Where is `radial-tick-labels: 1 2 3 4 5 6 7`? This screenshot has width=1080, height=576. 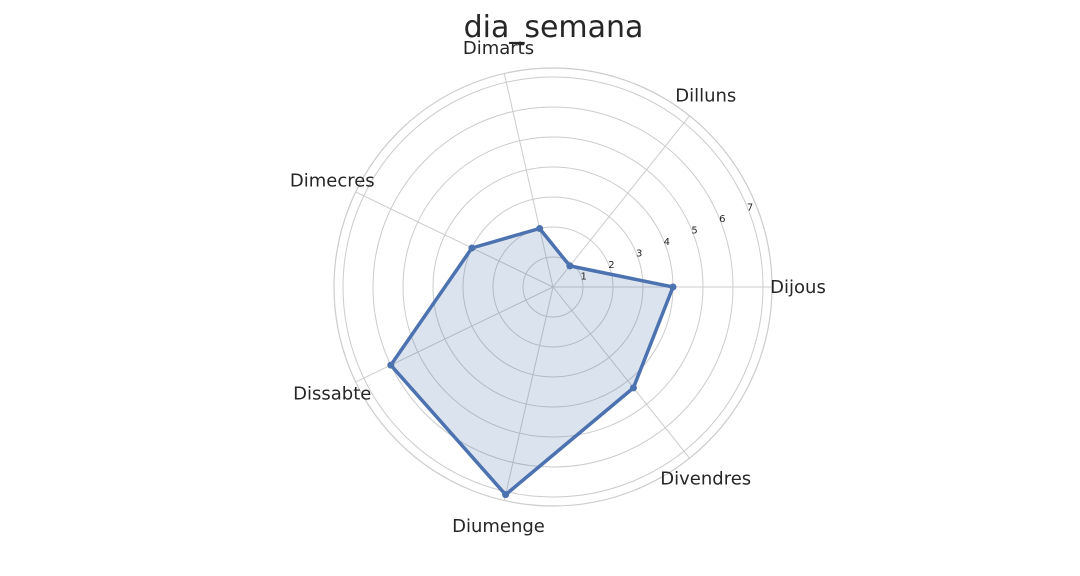 radial-tick-labels: 1 2 3 4 5 6 7 is located at coordinates (667, 243).